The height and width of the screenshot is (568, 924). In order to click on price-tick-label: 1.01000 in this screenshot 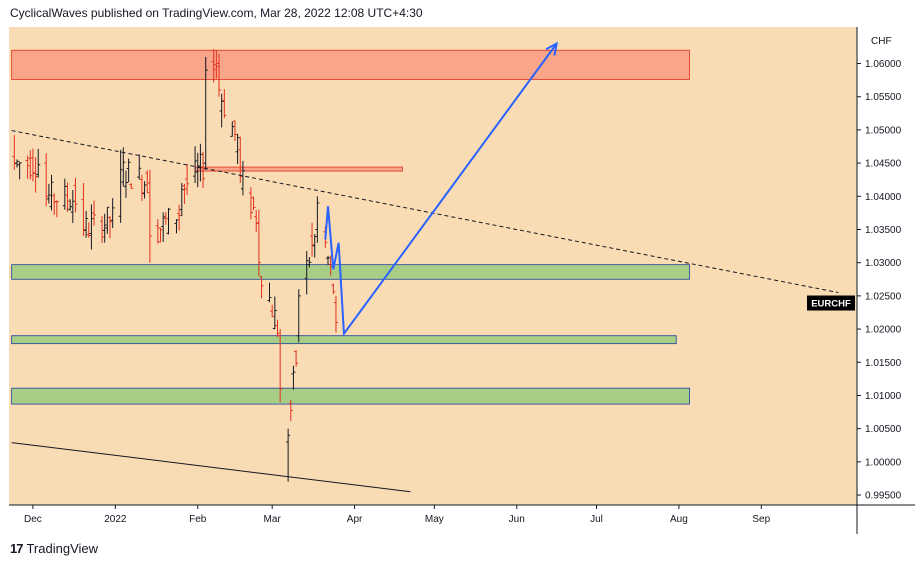, I will do `click(883, 396)`.